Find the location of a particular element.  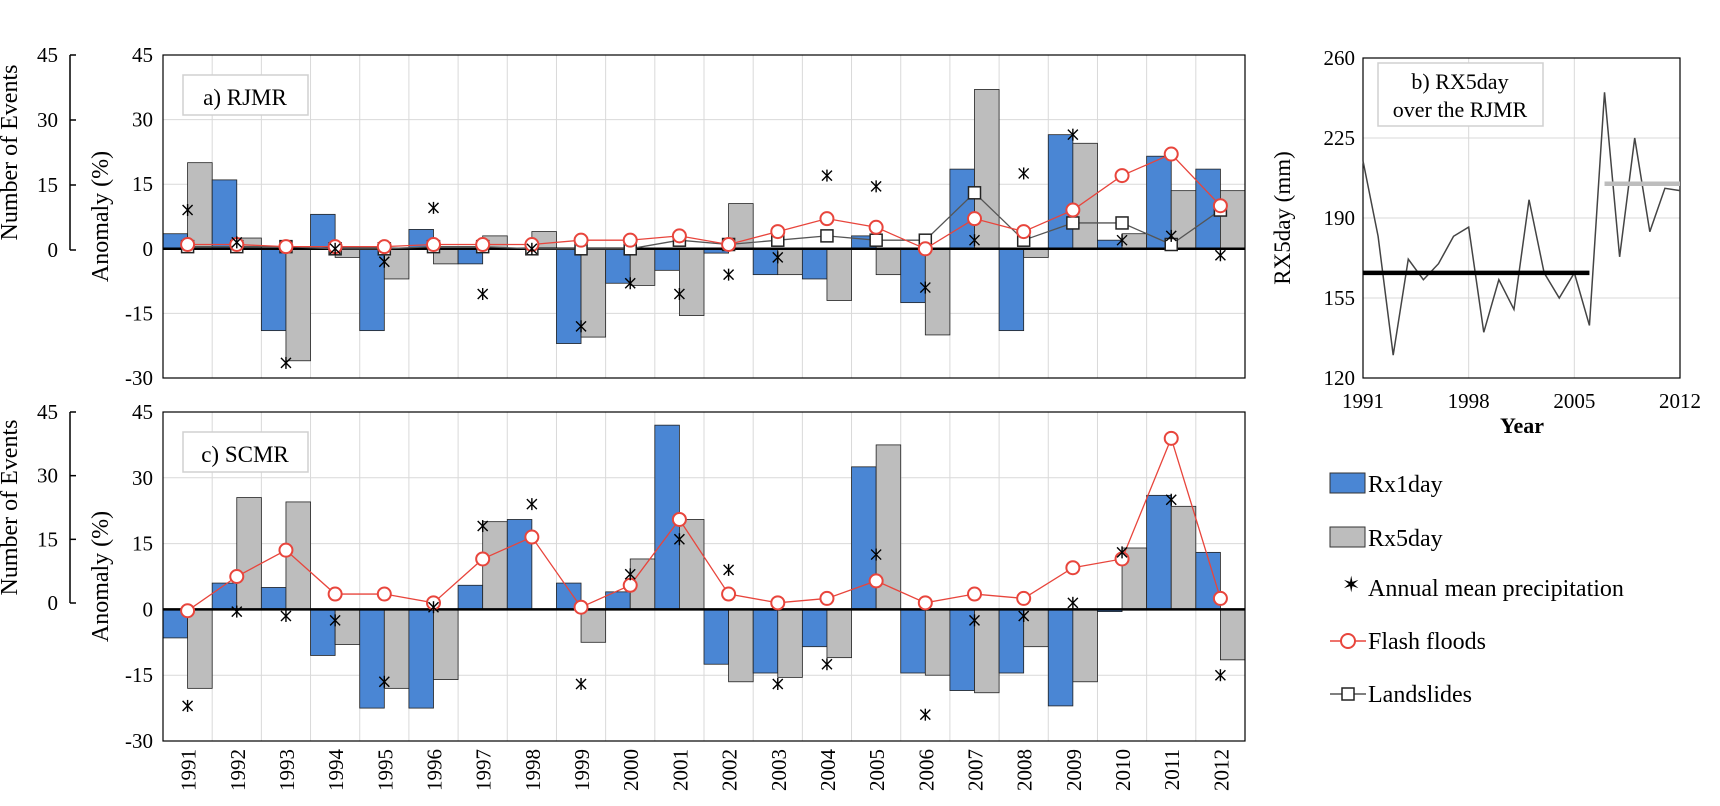

x-tick-label: 2006 is located at coordinates (926, 770).